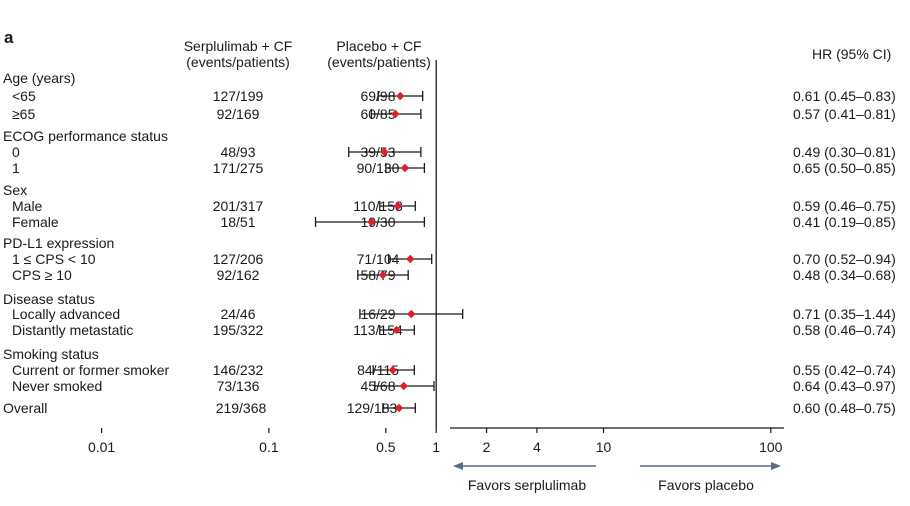 The image size is (910, 506). I want to click on hr-ci-text: 0.61 (0.45–0.83), so click(844, 96).